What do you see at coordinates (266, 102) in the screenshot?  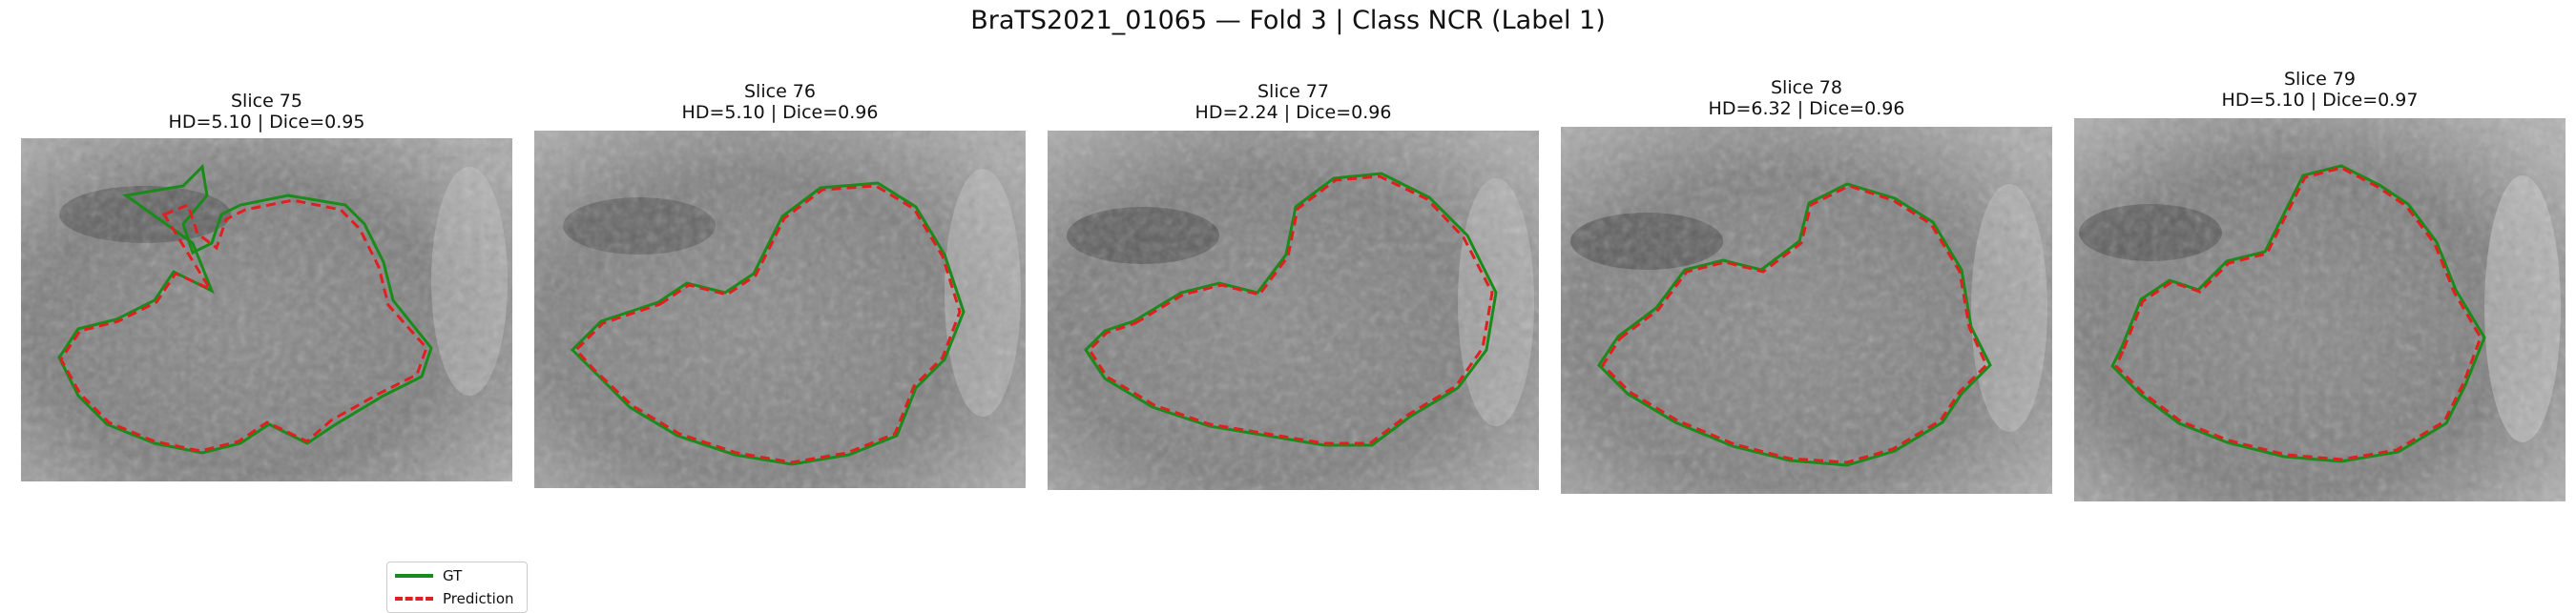 I see `slice-label: Slice 75` at bounding box center [266, 102].